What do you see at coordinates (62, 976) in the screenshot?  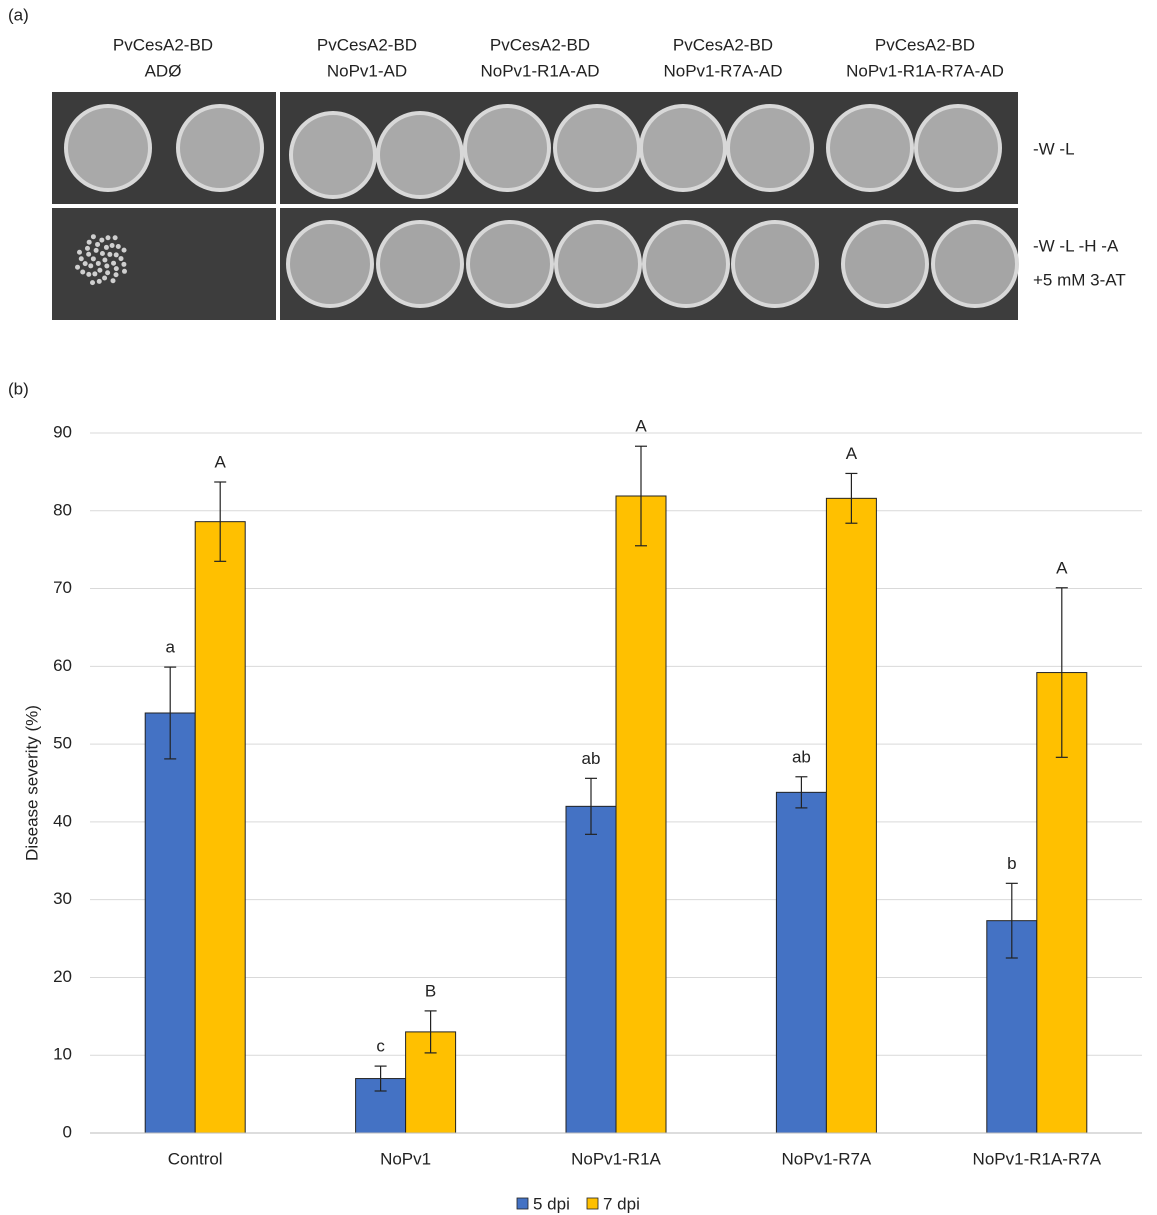 I see `y-tick-label: 20` at bounding box center [62, 976].